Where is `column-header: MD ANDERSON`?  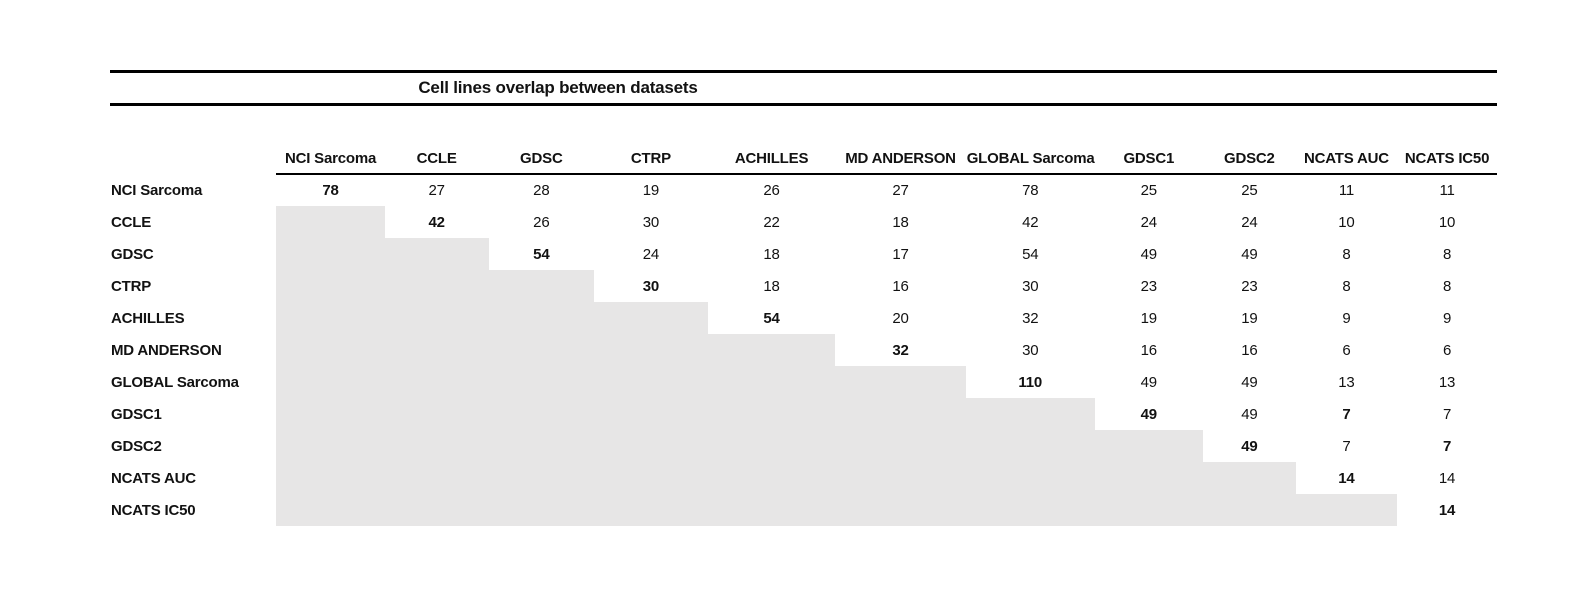
column-header: MD ANDERSON is located at coordinates (900, 140).